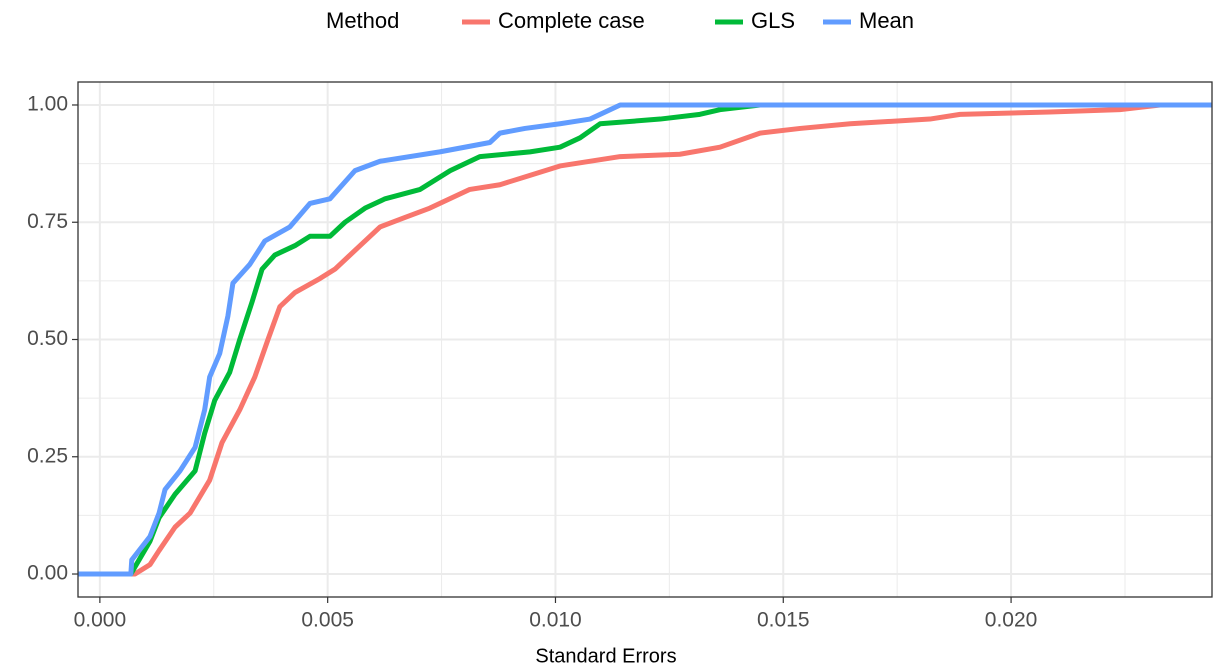 The height and width of the screenshot is (670, 1215). What do you see at coordinates (571, 20) in the screenshot?
I see `legend-label: Complete case` at bounding box center [571, 20].